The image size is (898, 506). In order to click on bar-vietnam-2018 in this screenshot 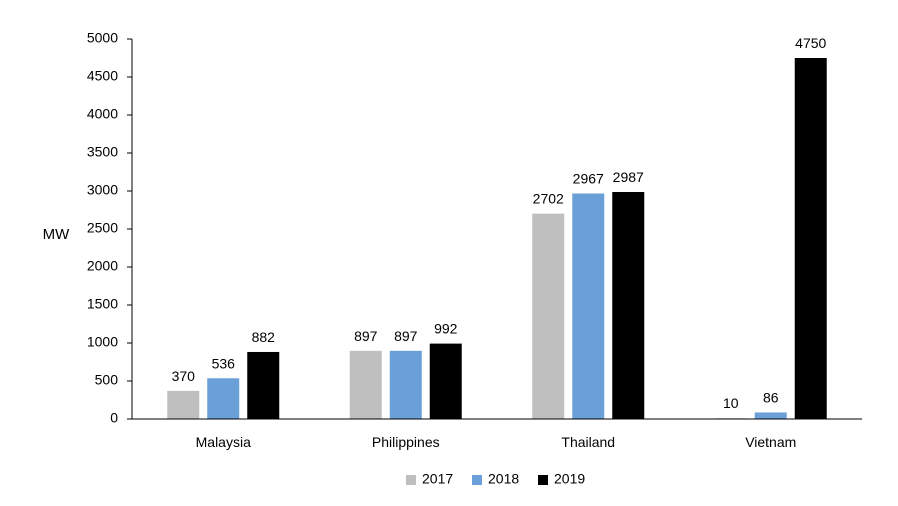, I will do `click(770, 415)`.